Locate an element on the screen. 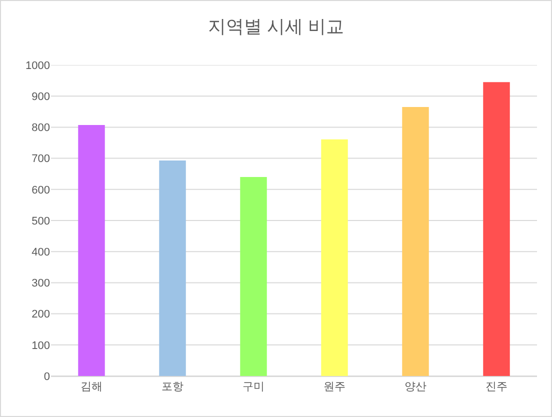 The height and width of the screenshot is (417, 552). y-tick-label: 300 is located at coordinates (41, 284).